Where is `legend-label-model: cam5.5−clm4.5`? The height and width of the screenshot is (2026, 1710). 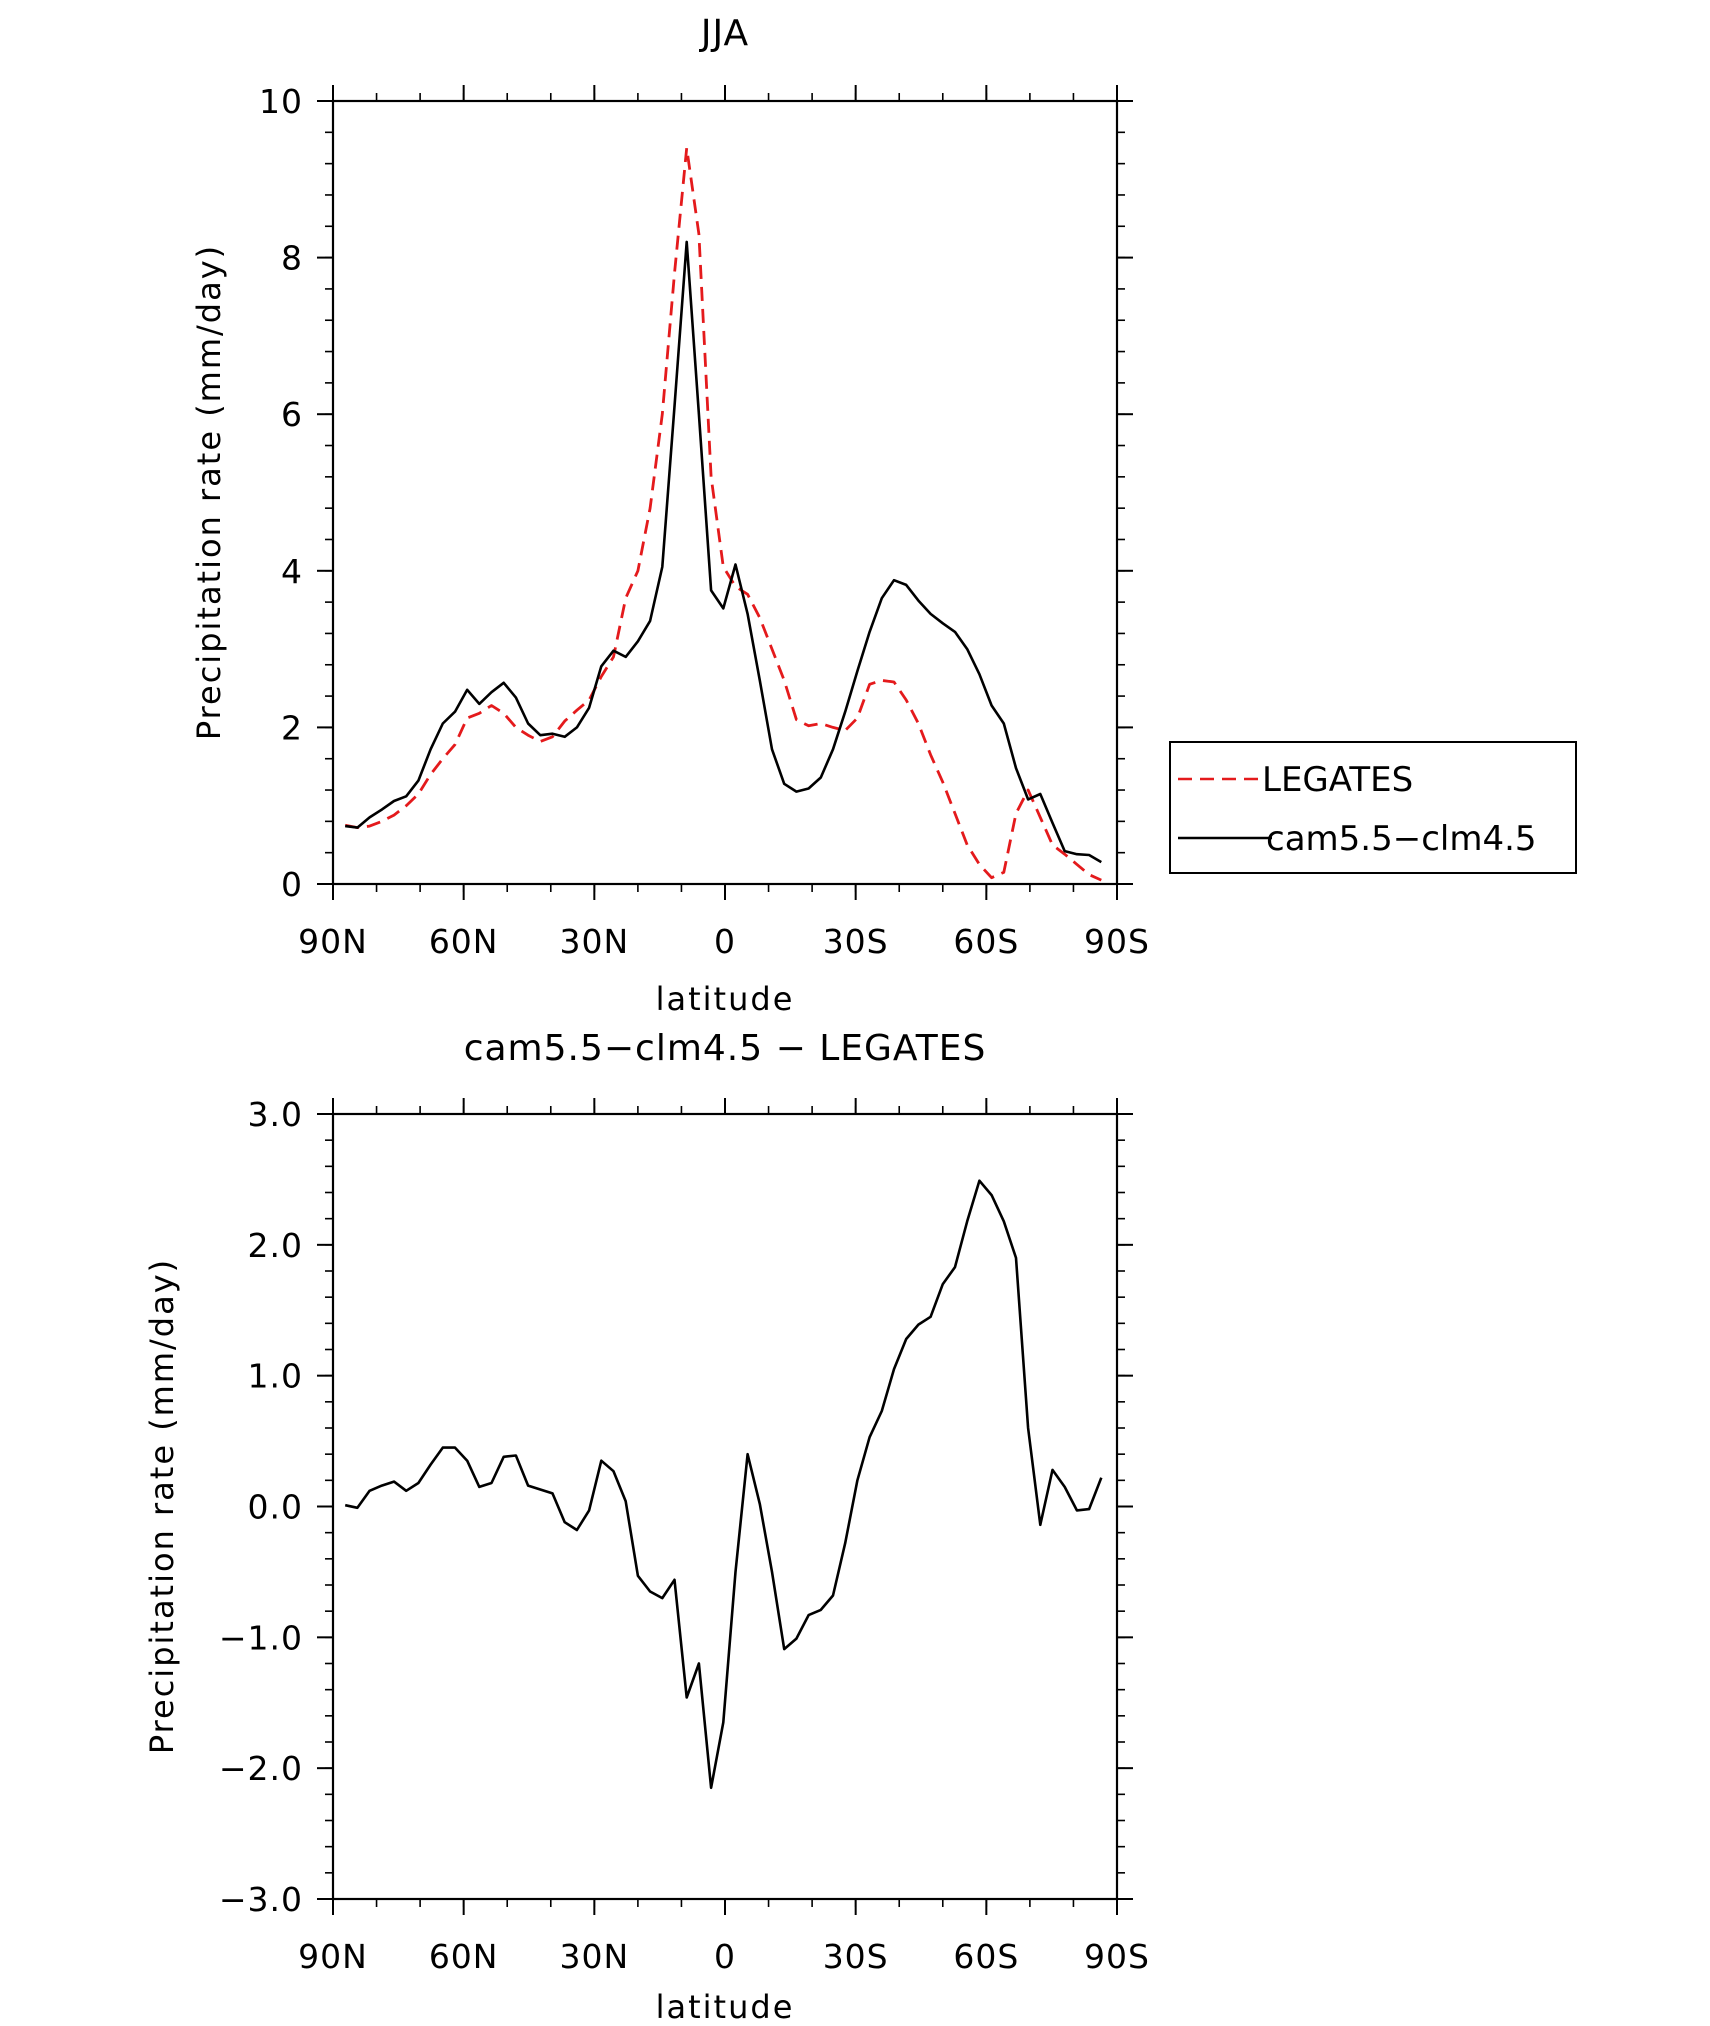
legend-label-model: cam5.5−clm4.5 is located at coordinates (1401, 839).